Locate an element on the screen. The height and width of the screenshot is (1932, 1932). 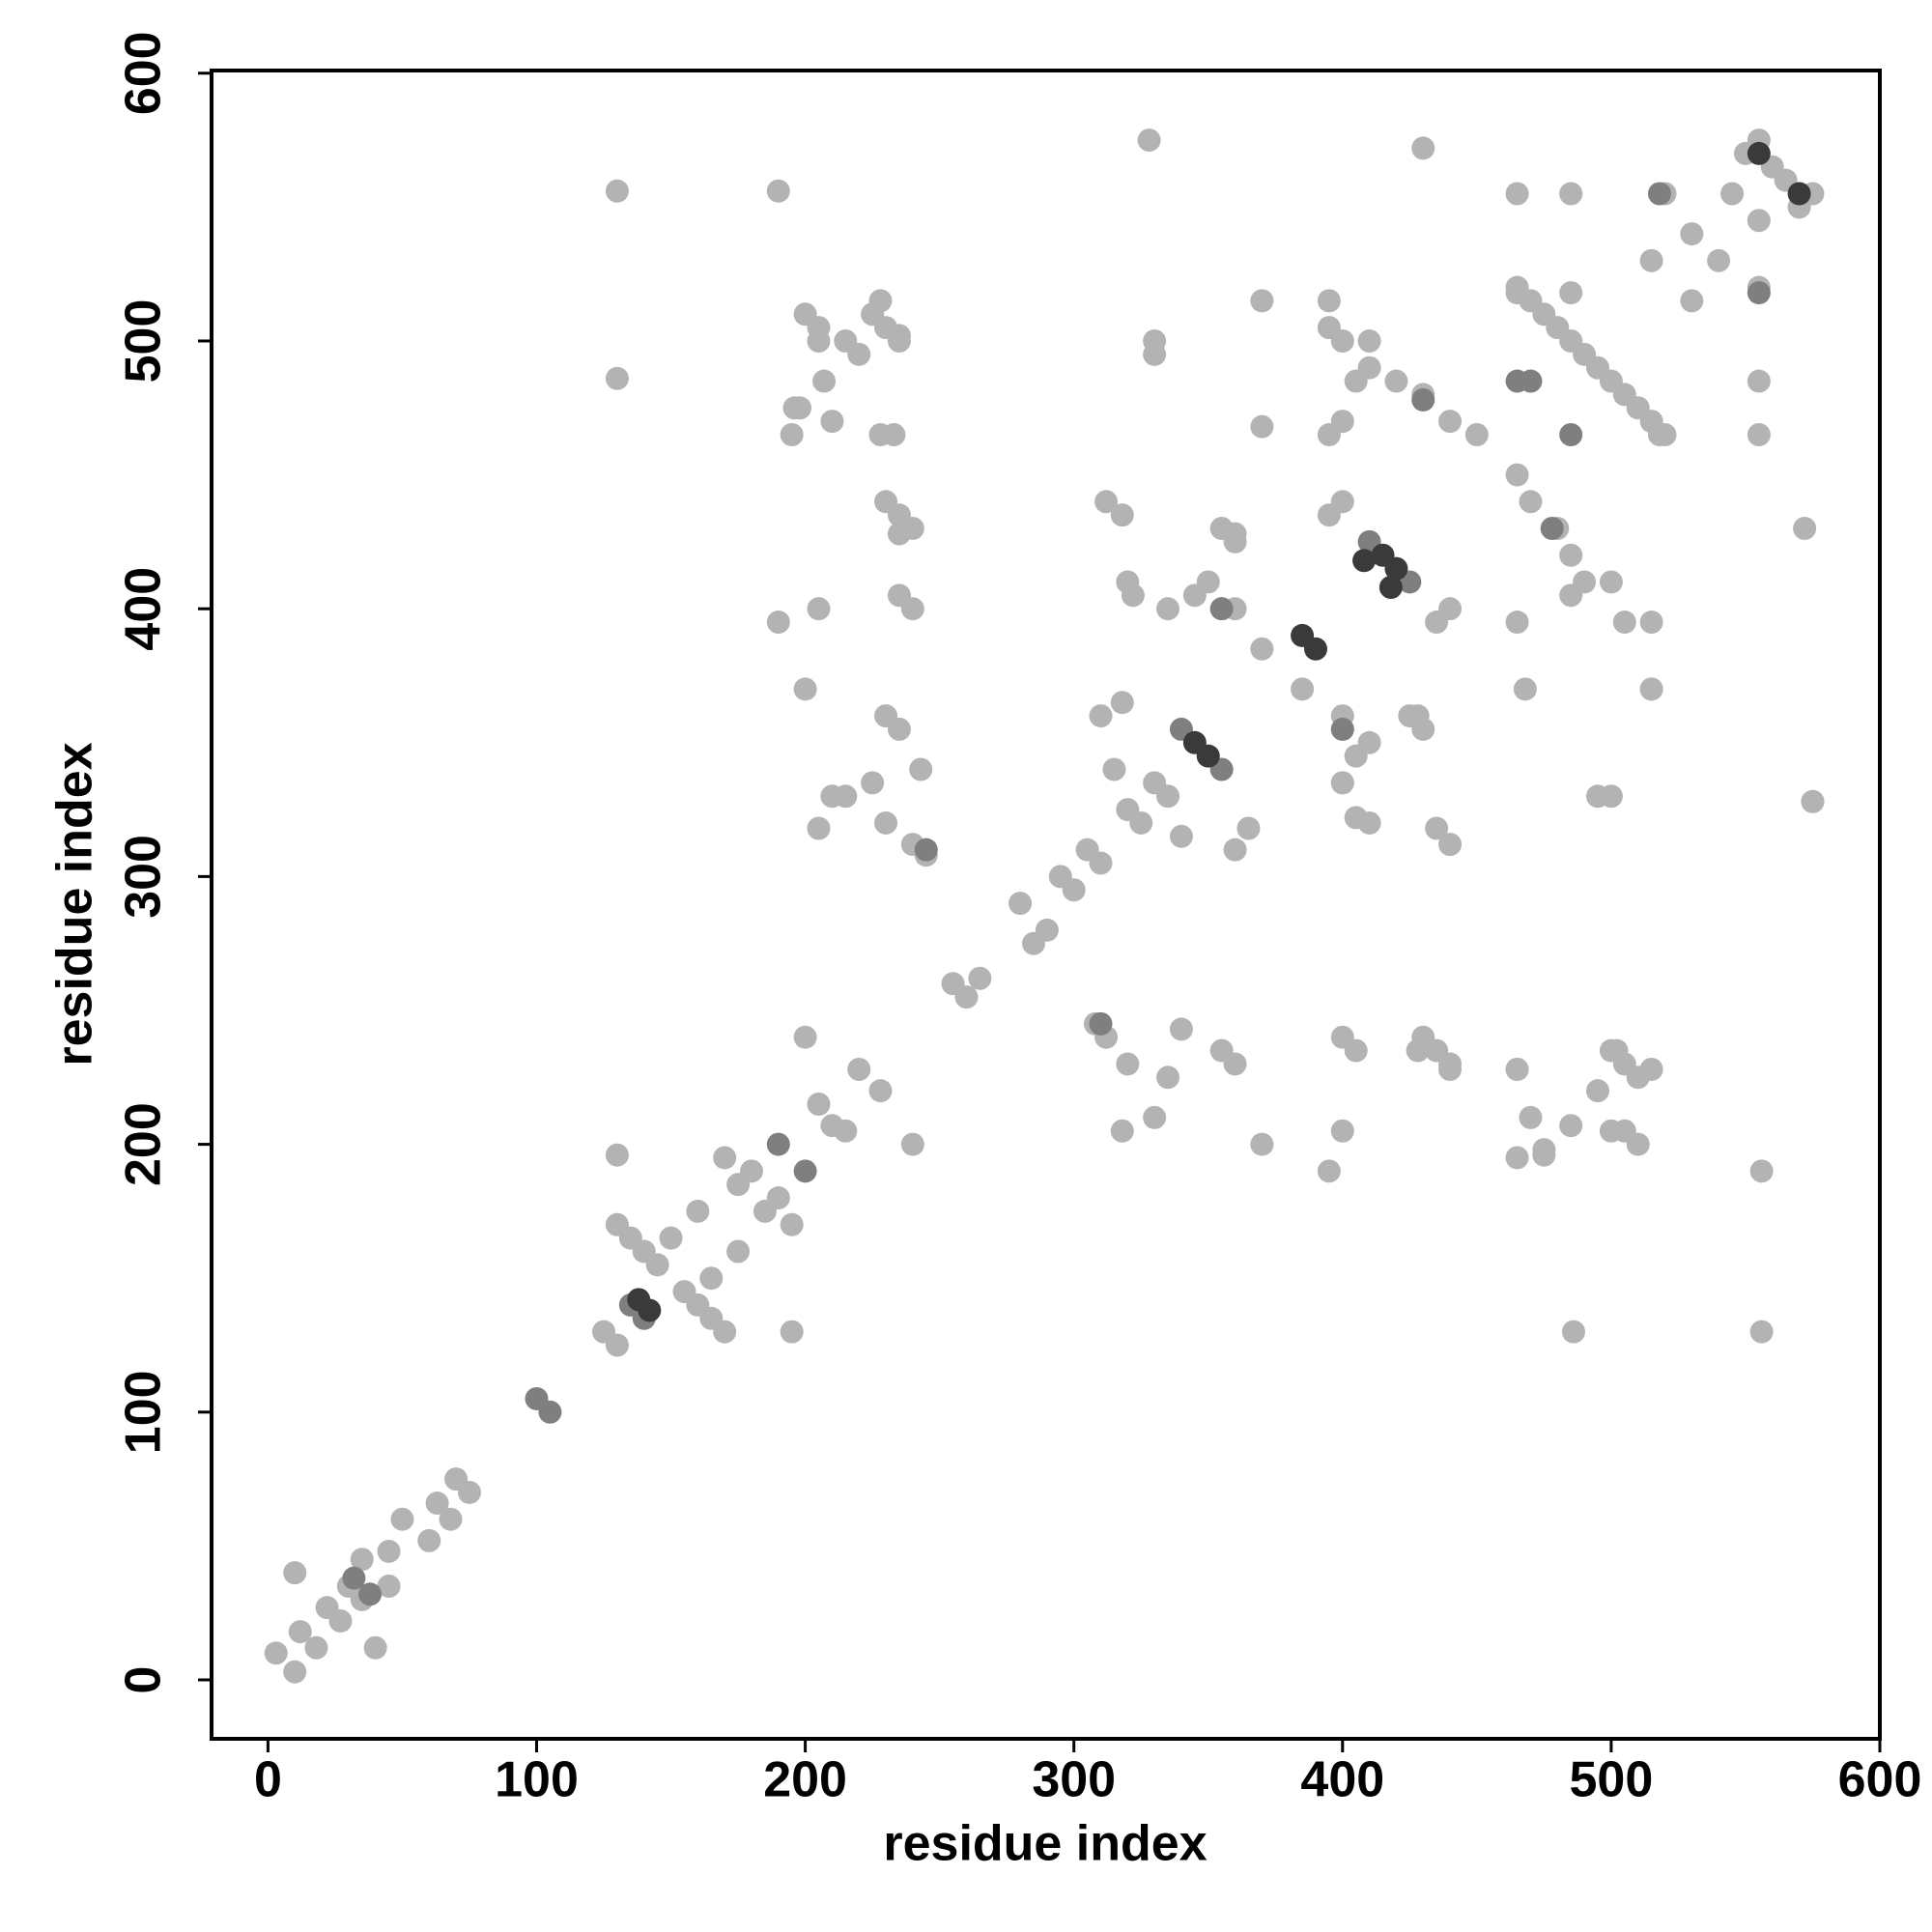
x-tick-label: 600 is located at coordinates (1880, 1780).